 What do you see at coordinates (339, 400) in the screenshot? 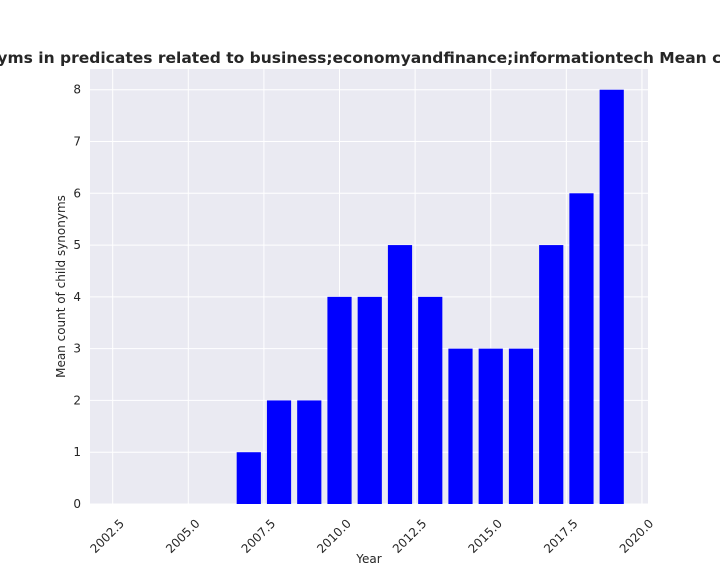
I see `bar-2010` at bounding box center [339, 400].